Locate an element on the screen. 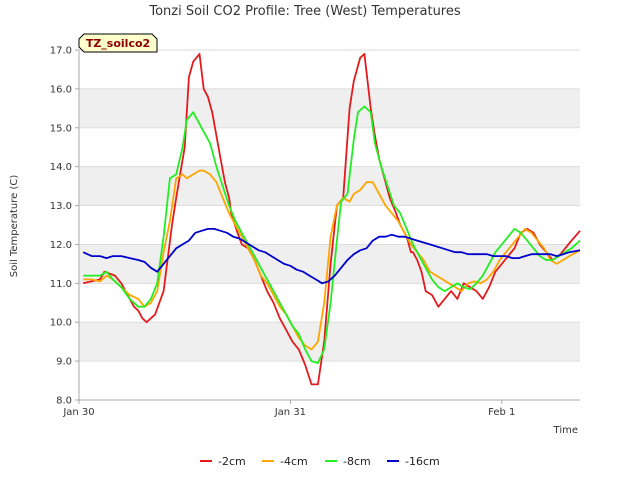 Image resolution: width=640 pixels, height=480 pixels. x-tick-labels: Jan 30 Jan 31 Feb 1 is located at coordinates (288, 409).